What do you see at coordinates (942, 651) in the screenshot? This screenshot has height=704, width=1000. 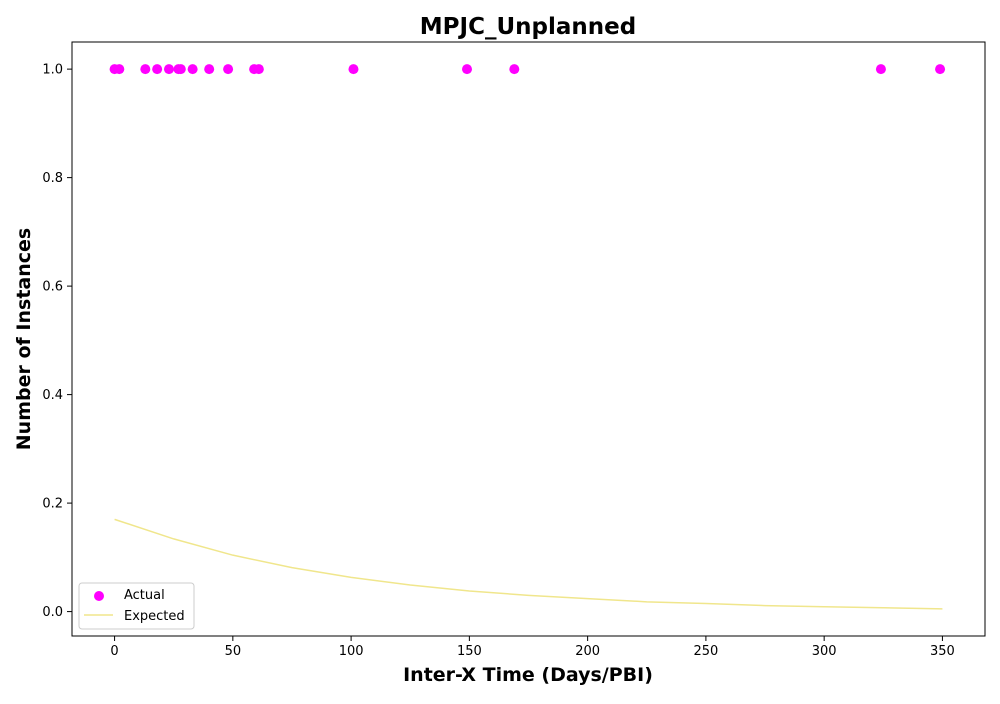 I see `x-tick-label: 350` at bounding box center [942, 651].